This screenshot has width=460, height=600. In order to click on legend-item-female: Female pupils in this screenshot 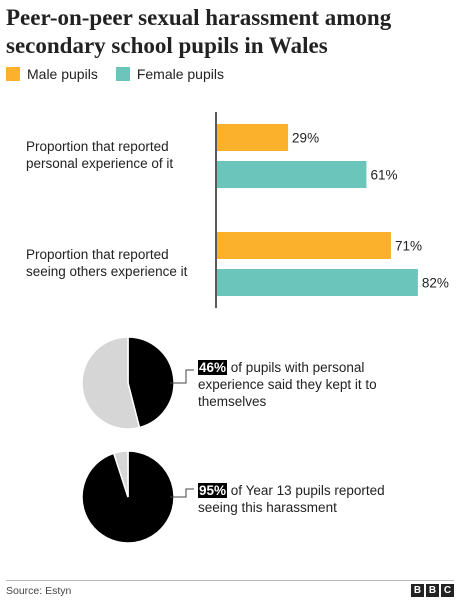, I will do `click(169, 74)`.